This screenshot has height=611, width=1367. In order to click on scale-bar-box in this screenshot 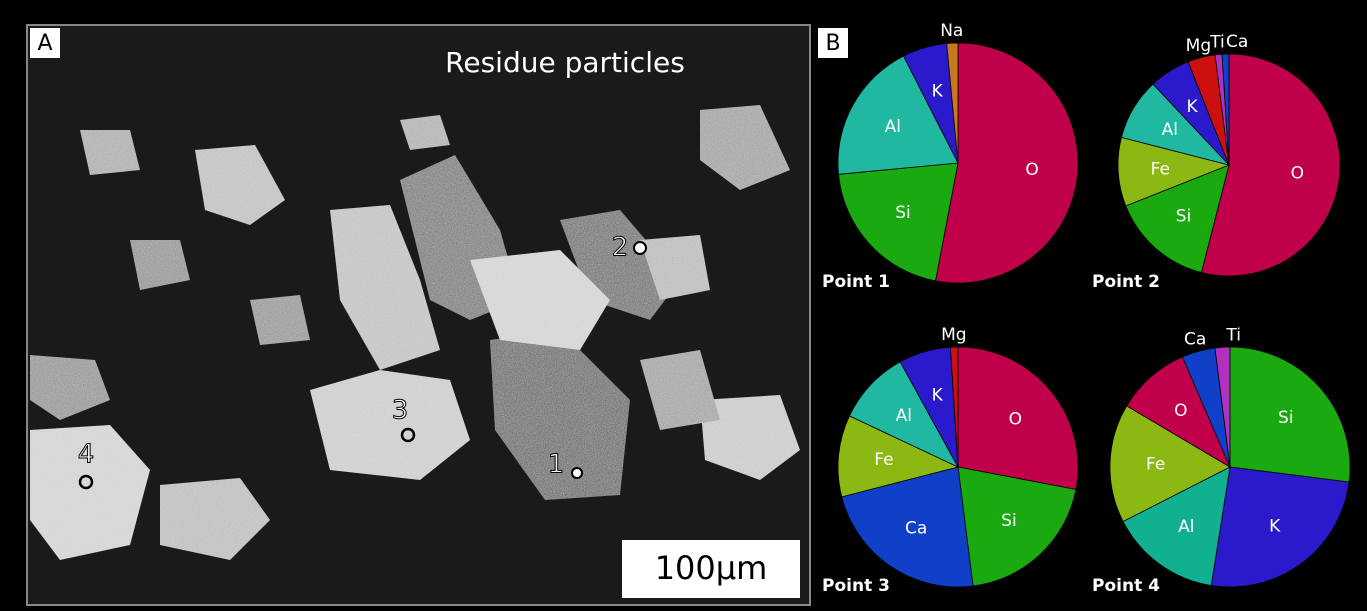, I will do `click(711, 569)`.